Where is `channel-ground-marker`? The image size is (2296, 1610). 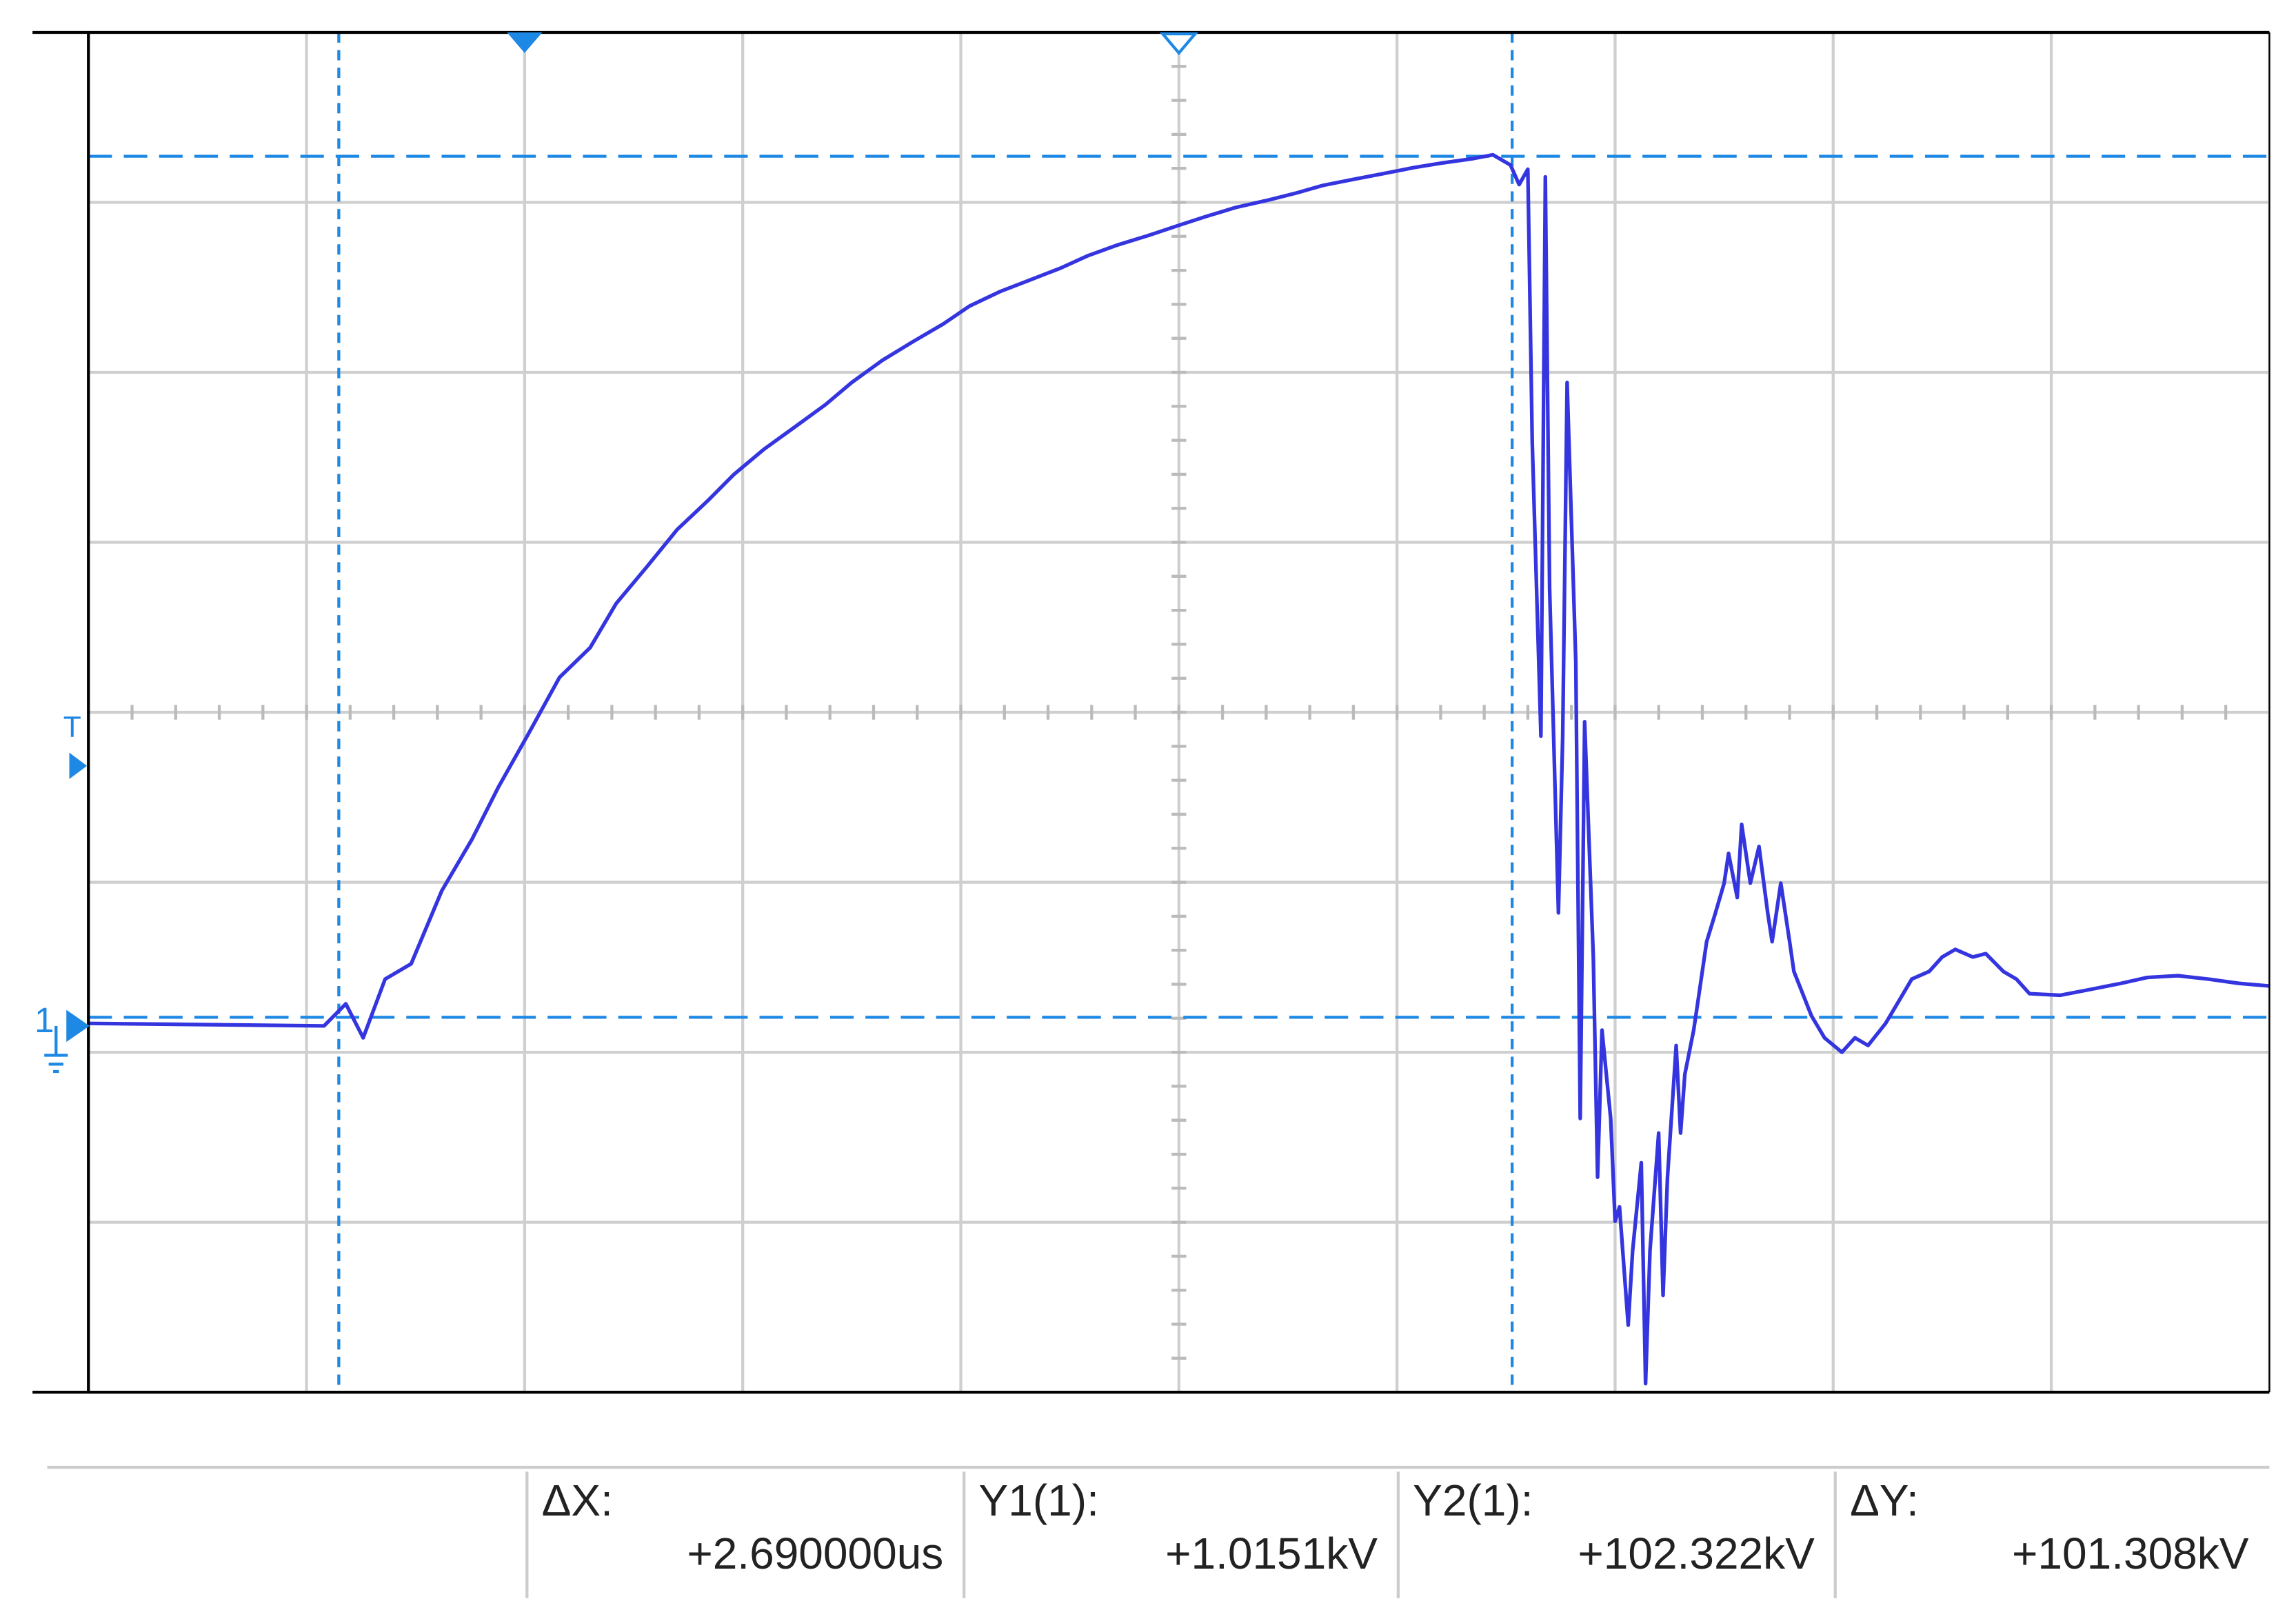
channel-ground-marker is located at coordinates (67, 1041).